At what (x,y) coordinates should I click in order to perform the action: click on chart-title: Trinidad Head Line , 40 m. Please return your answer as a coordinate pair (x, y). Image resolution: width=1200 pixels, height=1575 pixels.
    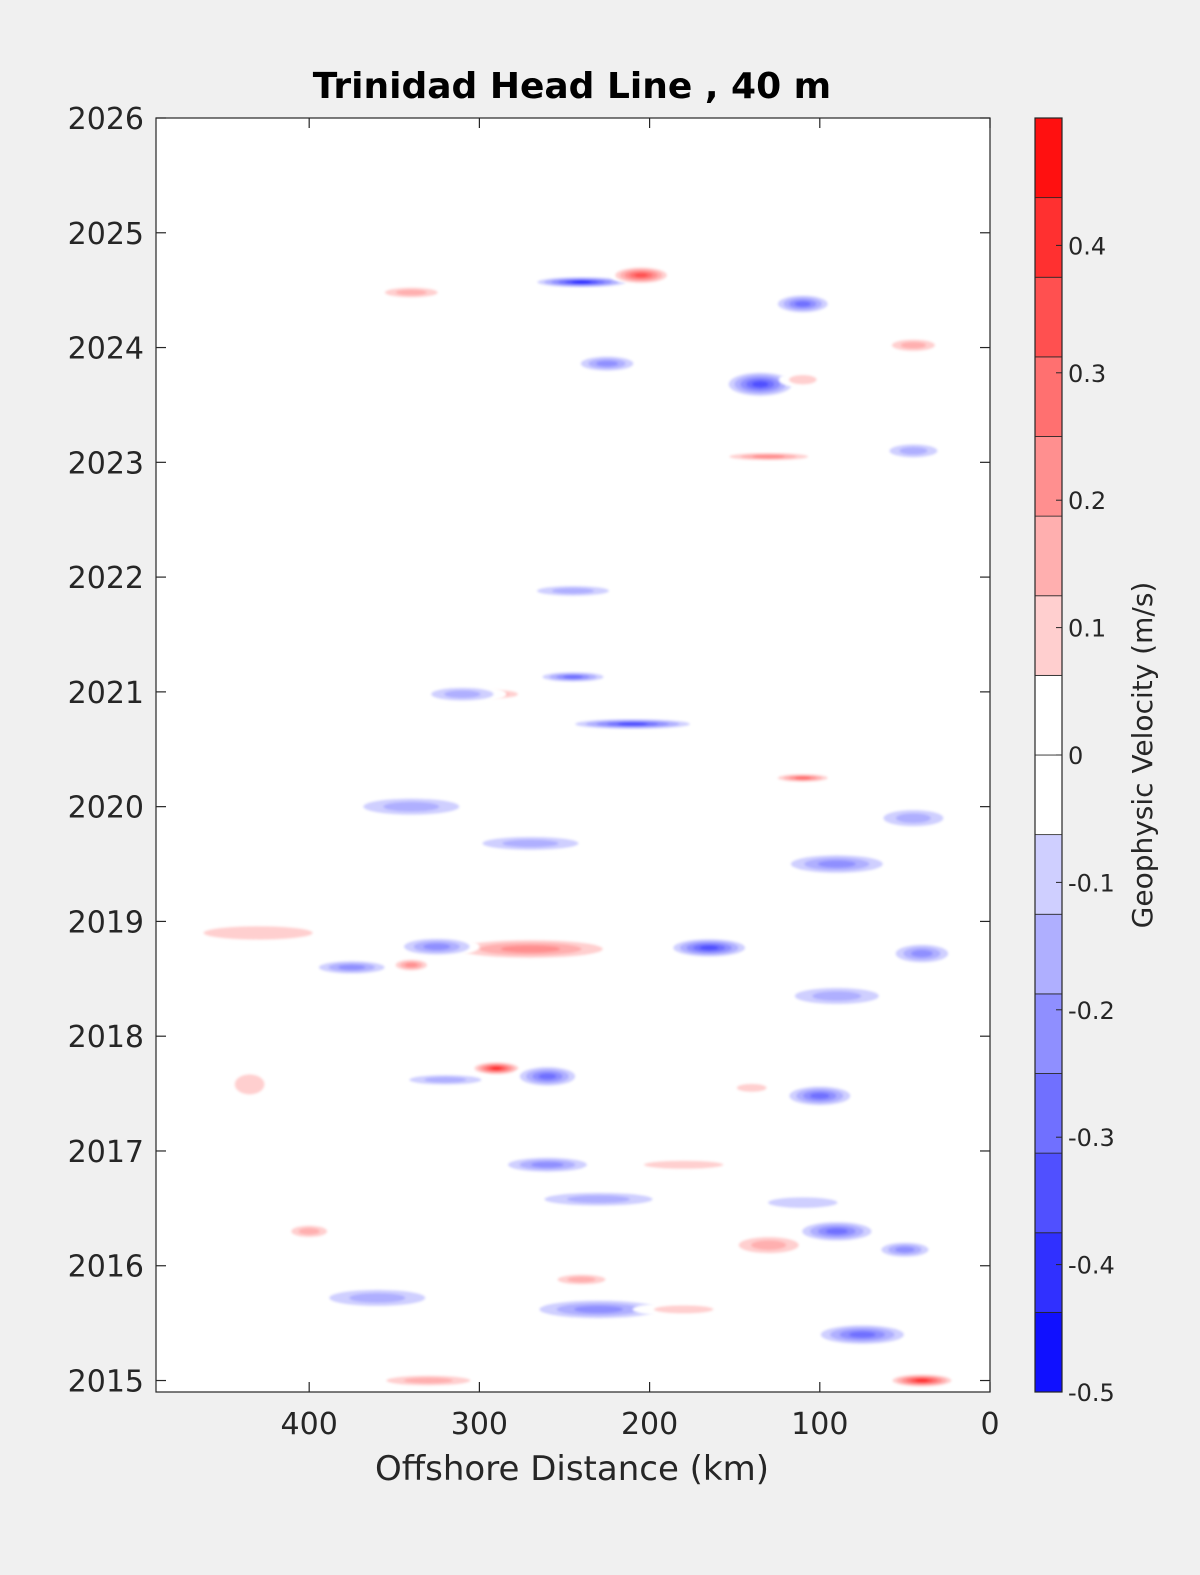
    Looking at the image, I should click on (572, 86).